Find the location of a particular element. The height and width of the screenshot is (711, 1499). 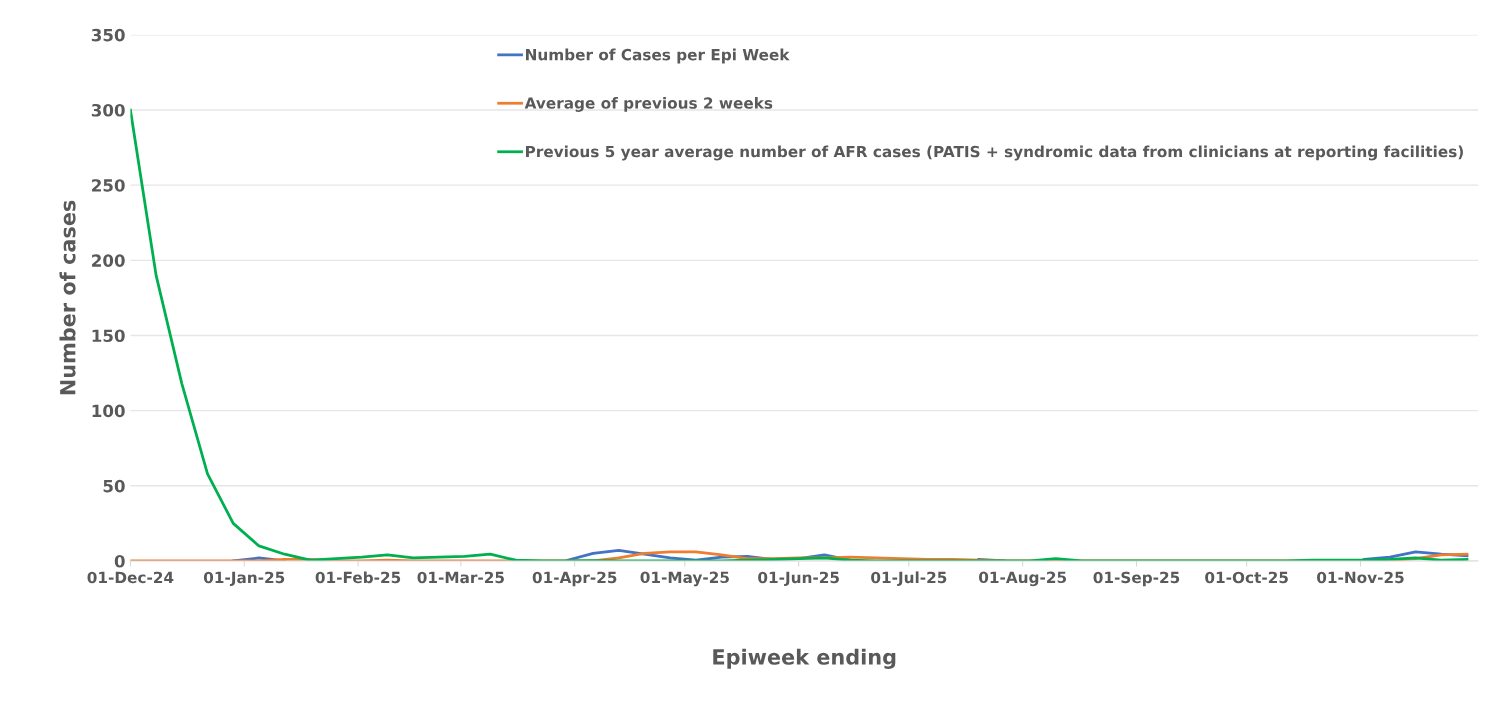

x-axis-title: Epiweek ending is located at coordinates (804, 659).